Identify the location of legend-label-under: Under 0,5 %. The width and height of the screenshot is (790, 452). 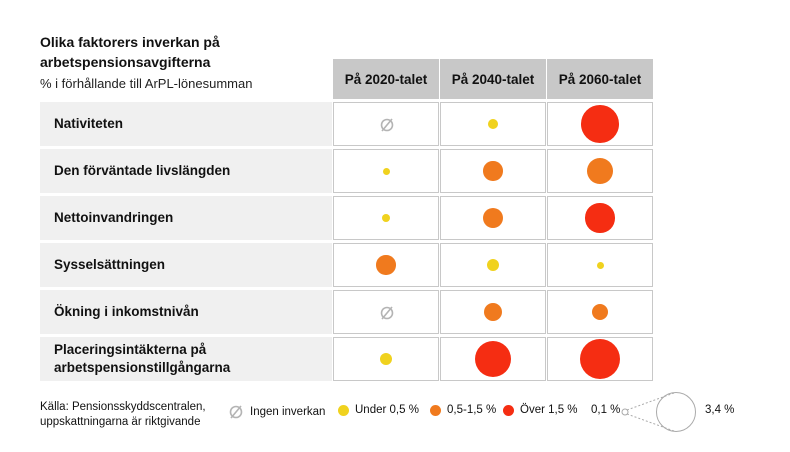
(387, 410).